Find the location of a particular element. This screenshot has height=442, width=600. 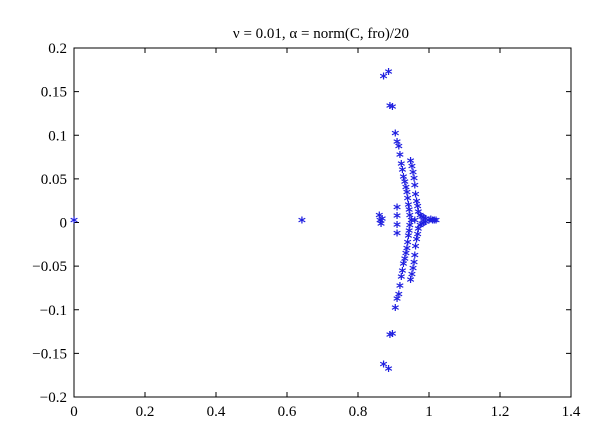

y-tick-label: 0.2 is located at coordinates (57, 49).